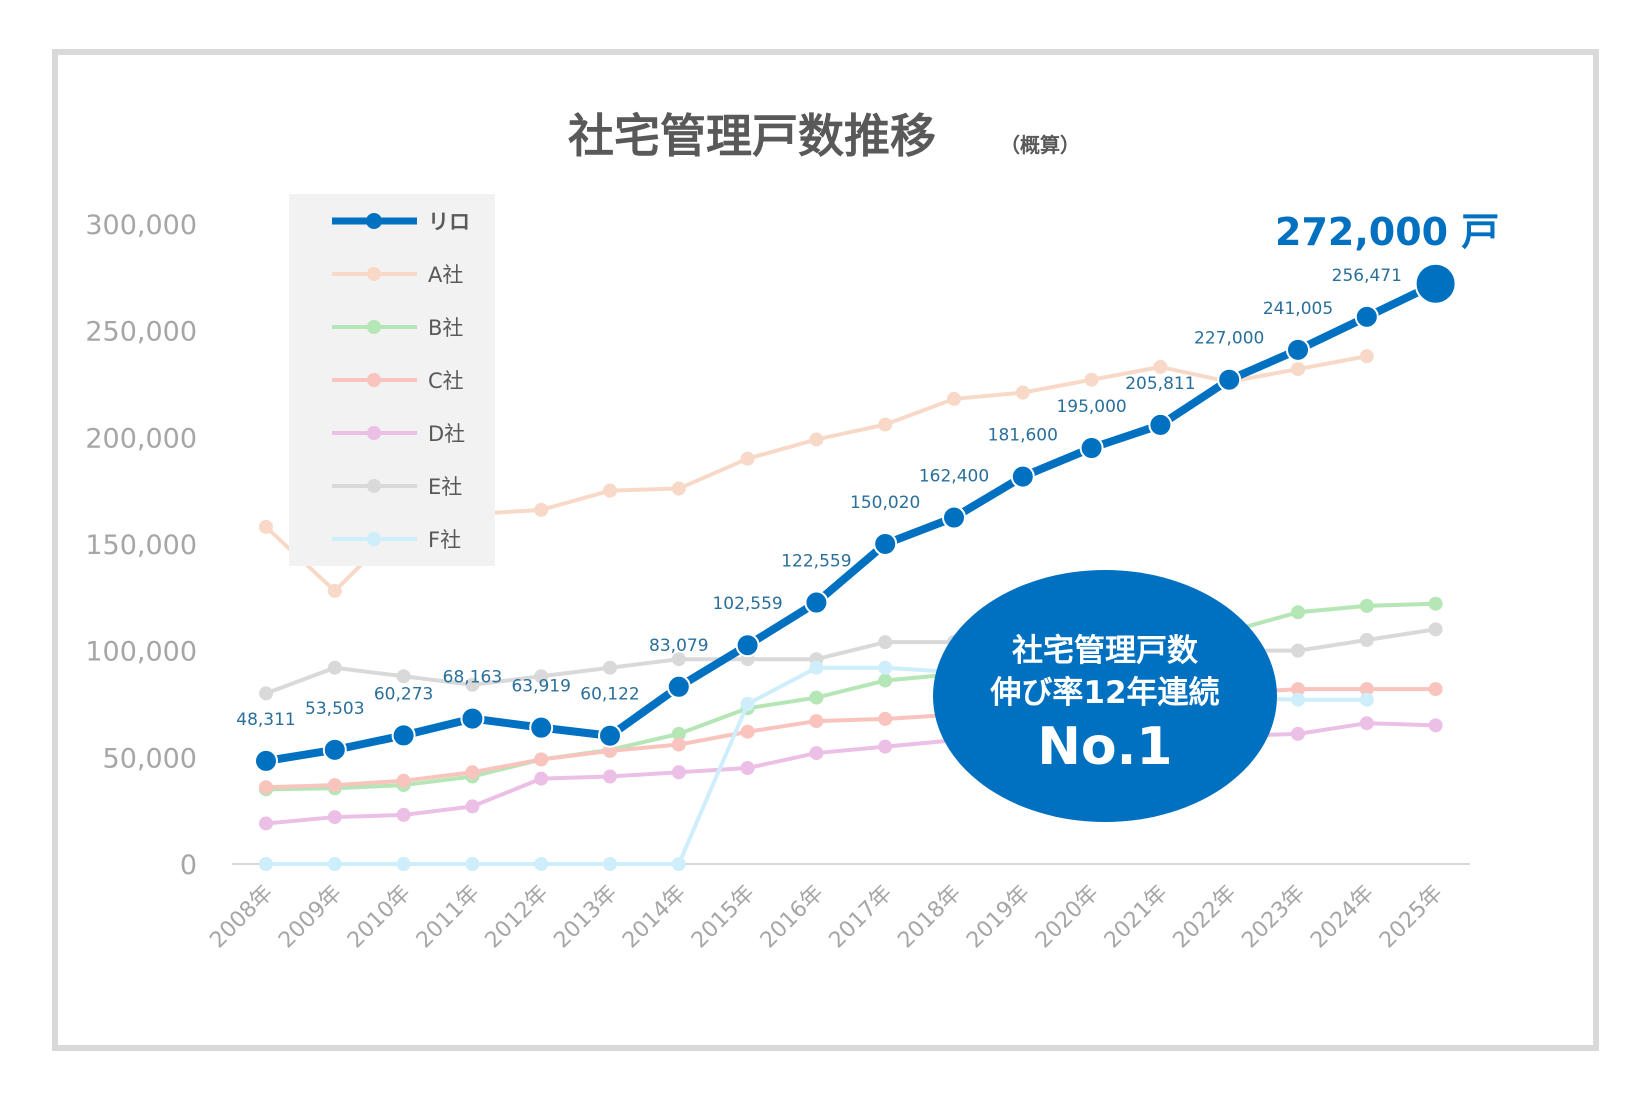 The image size is (1625, 1094). Describe the element at coordinates (1104, 693) in the screenshot. I see `badge-line2: 伸び率12年連続` at that location.